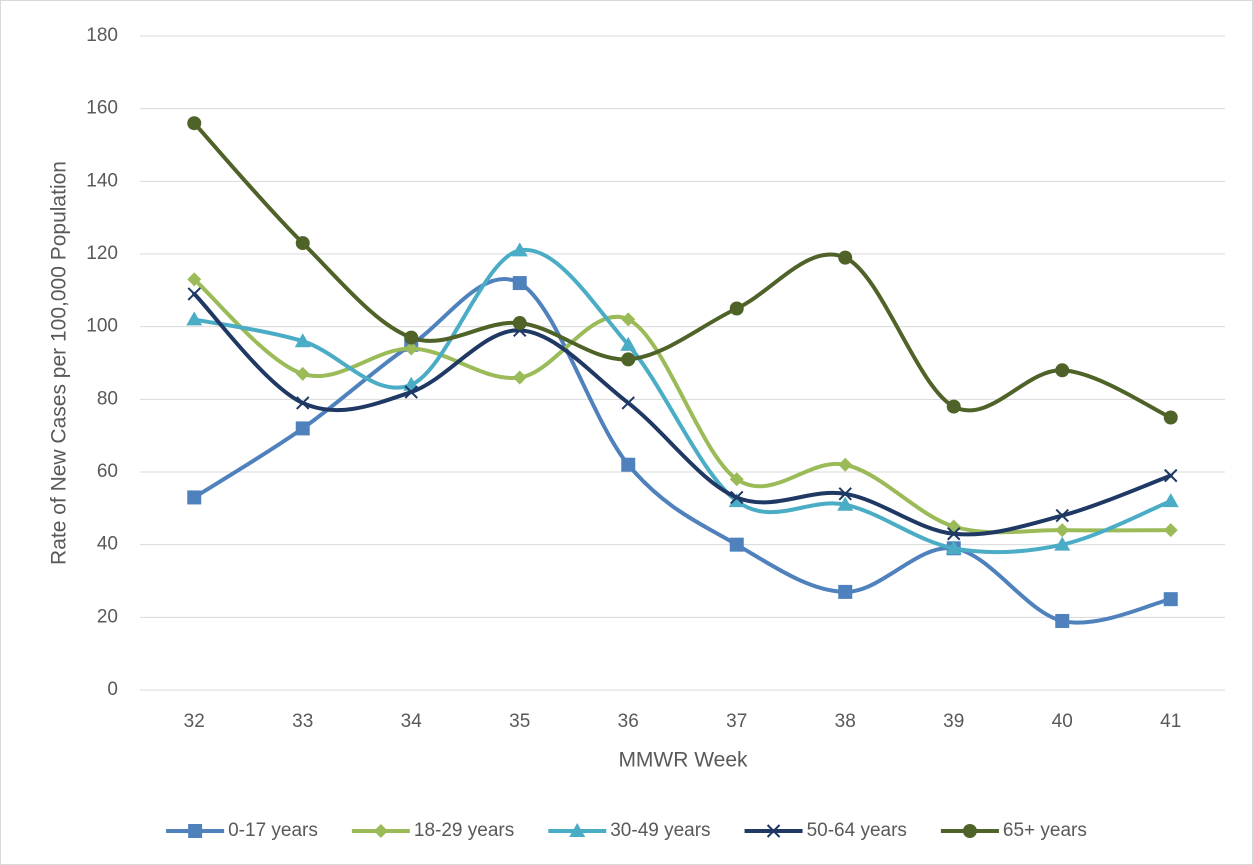 The width and height of the screenshot is (1253, 865). I want to click on legend-item: 50-64 years, so click(825, 830).